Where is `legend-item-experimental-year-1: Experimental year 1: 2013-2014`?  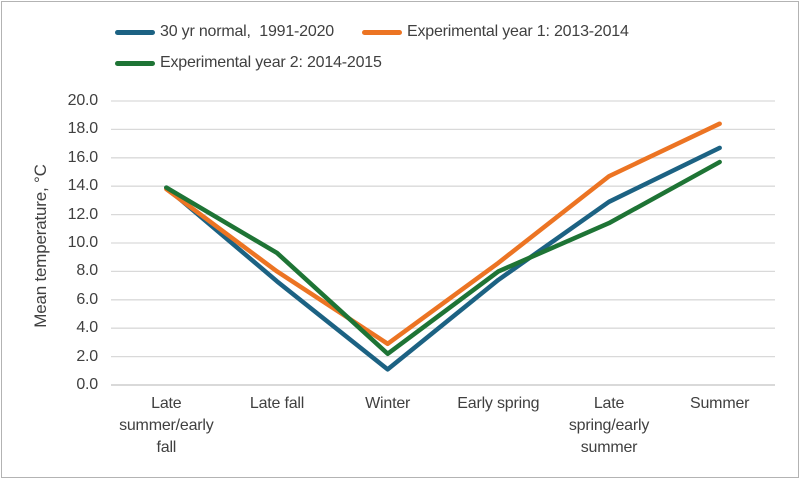 legend-item-experimental-year-1: Experimental year 1: 2013-2014 is located at coordinates (495, 32).